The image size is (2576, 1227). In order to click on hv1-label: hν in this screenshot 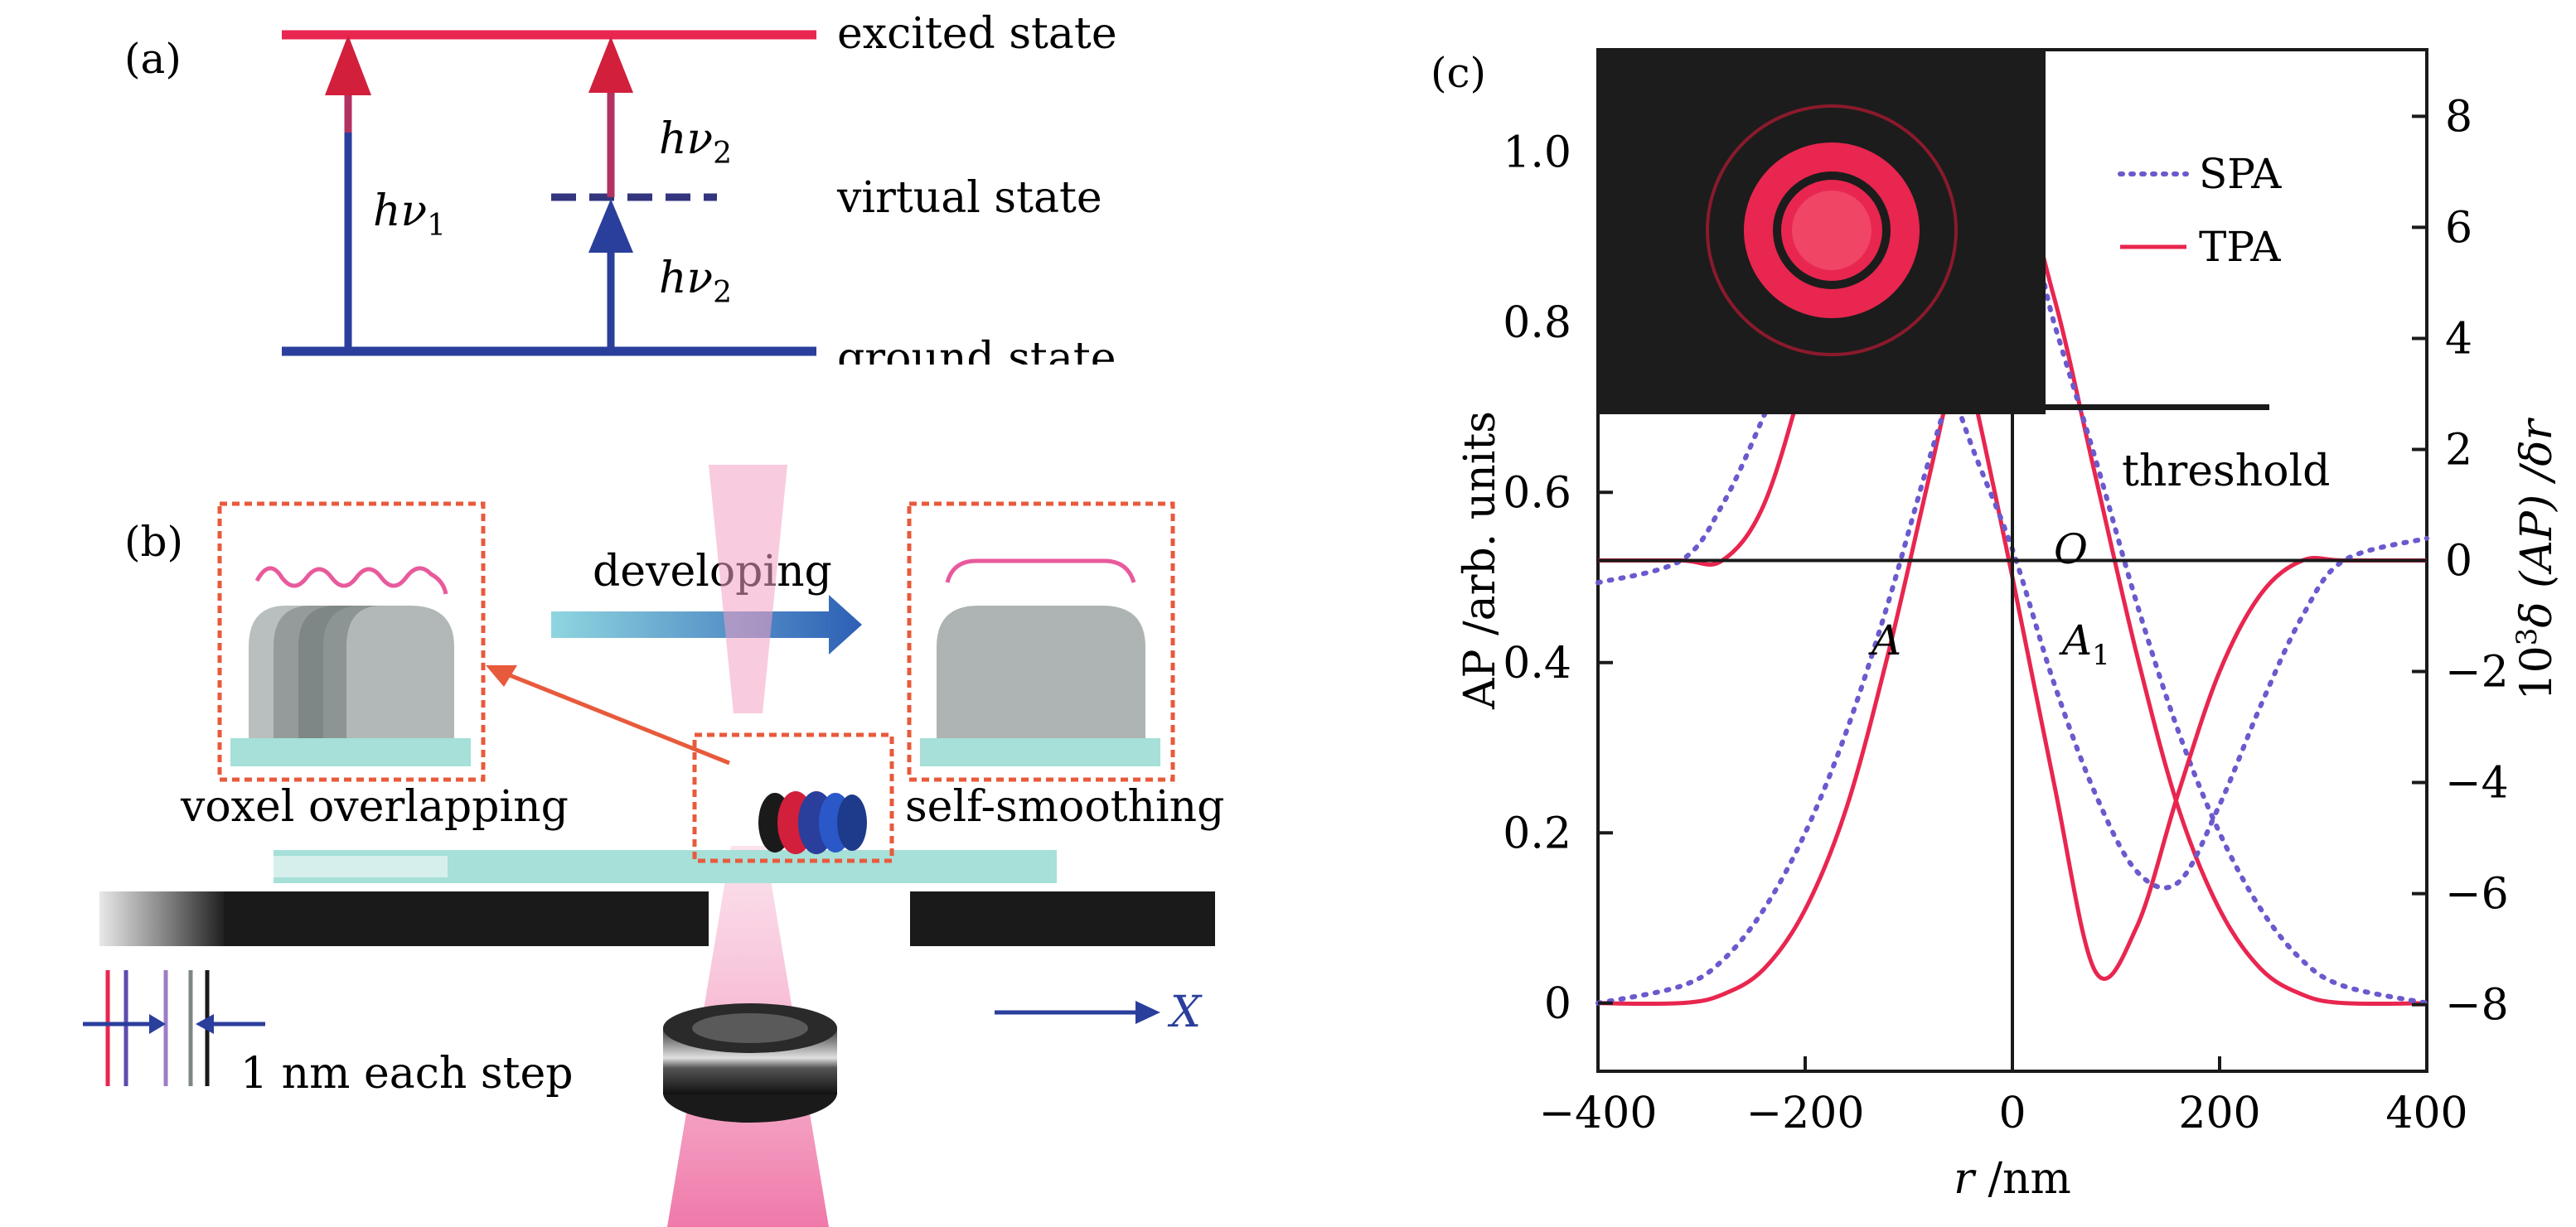, I will do `click(400, 211)`.